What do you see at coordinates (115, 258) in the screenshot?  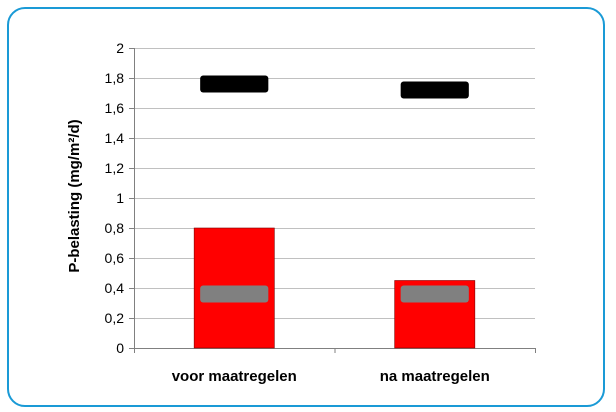 I see `y-tick-label: 0,6` at bounding box center [115, 258].